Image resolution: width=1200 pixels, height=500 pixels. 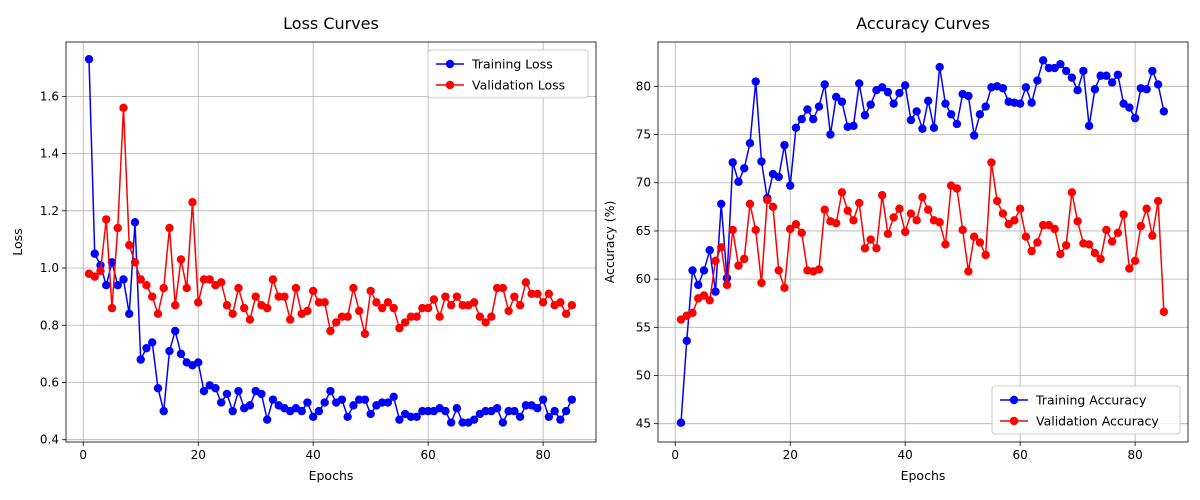 What do you see at coordinates (643, 86) in the screenshot?
I see `accuracy-y-tick-label: 80` at bounding box center [643, 86].